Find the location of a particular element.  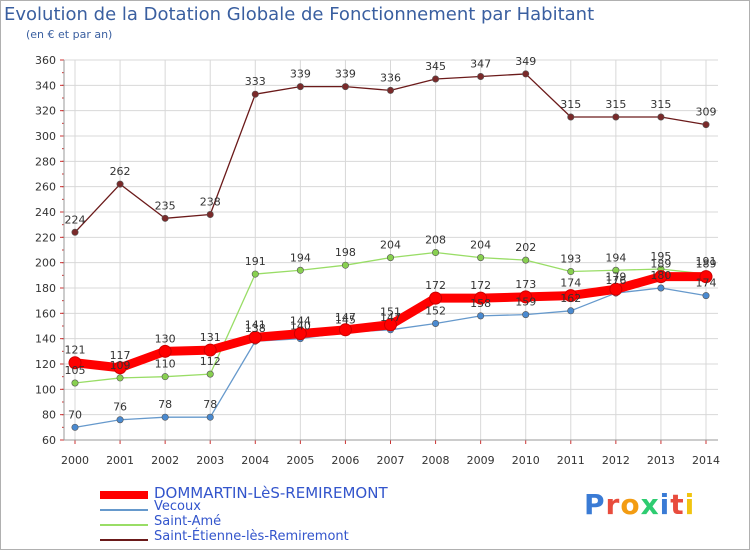

data-label: 333 is located at coordinates (255, 81).